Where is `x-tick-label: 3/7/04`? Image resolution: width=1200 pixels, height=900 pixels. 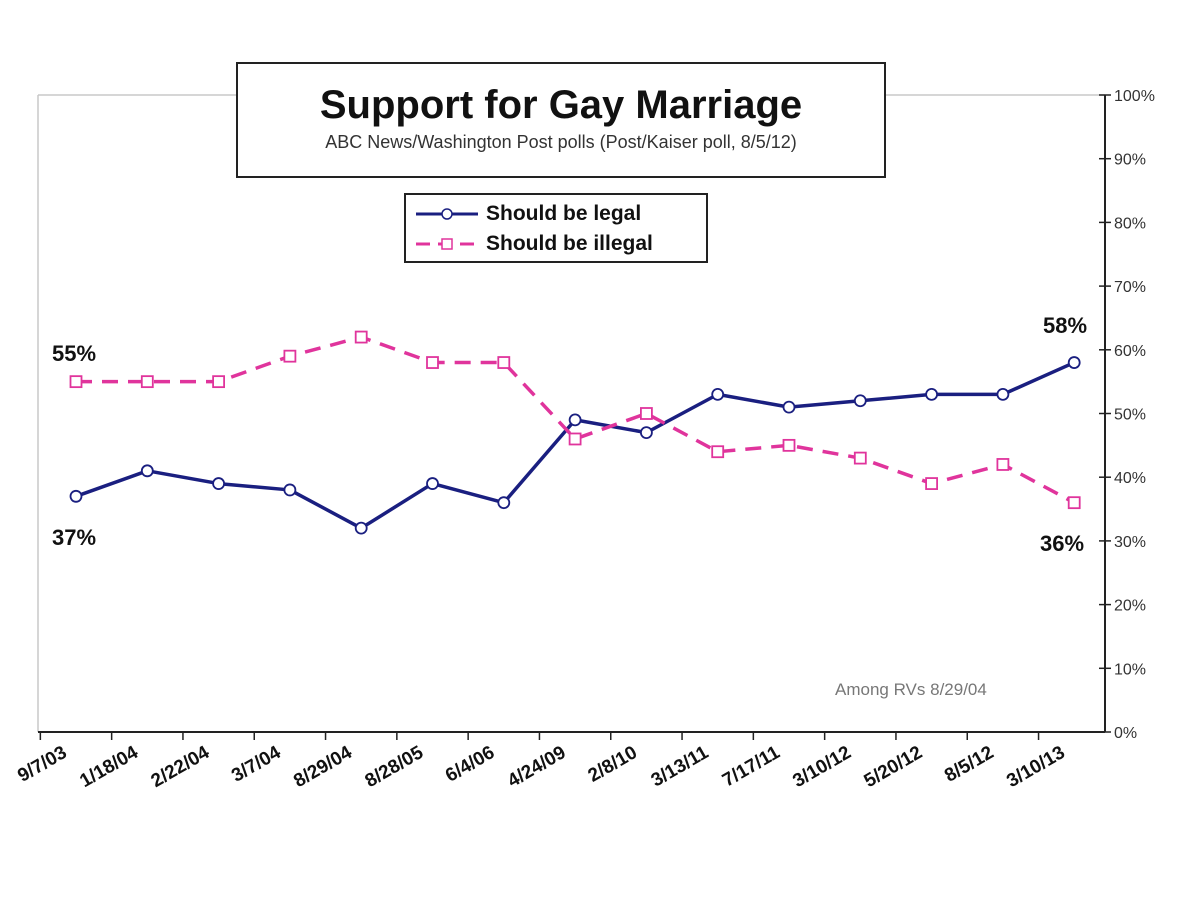
x-tick-label: 3/7/04 is located at coordinates (256, 764).